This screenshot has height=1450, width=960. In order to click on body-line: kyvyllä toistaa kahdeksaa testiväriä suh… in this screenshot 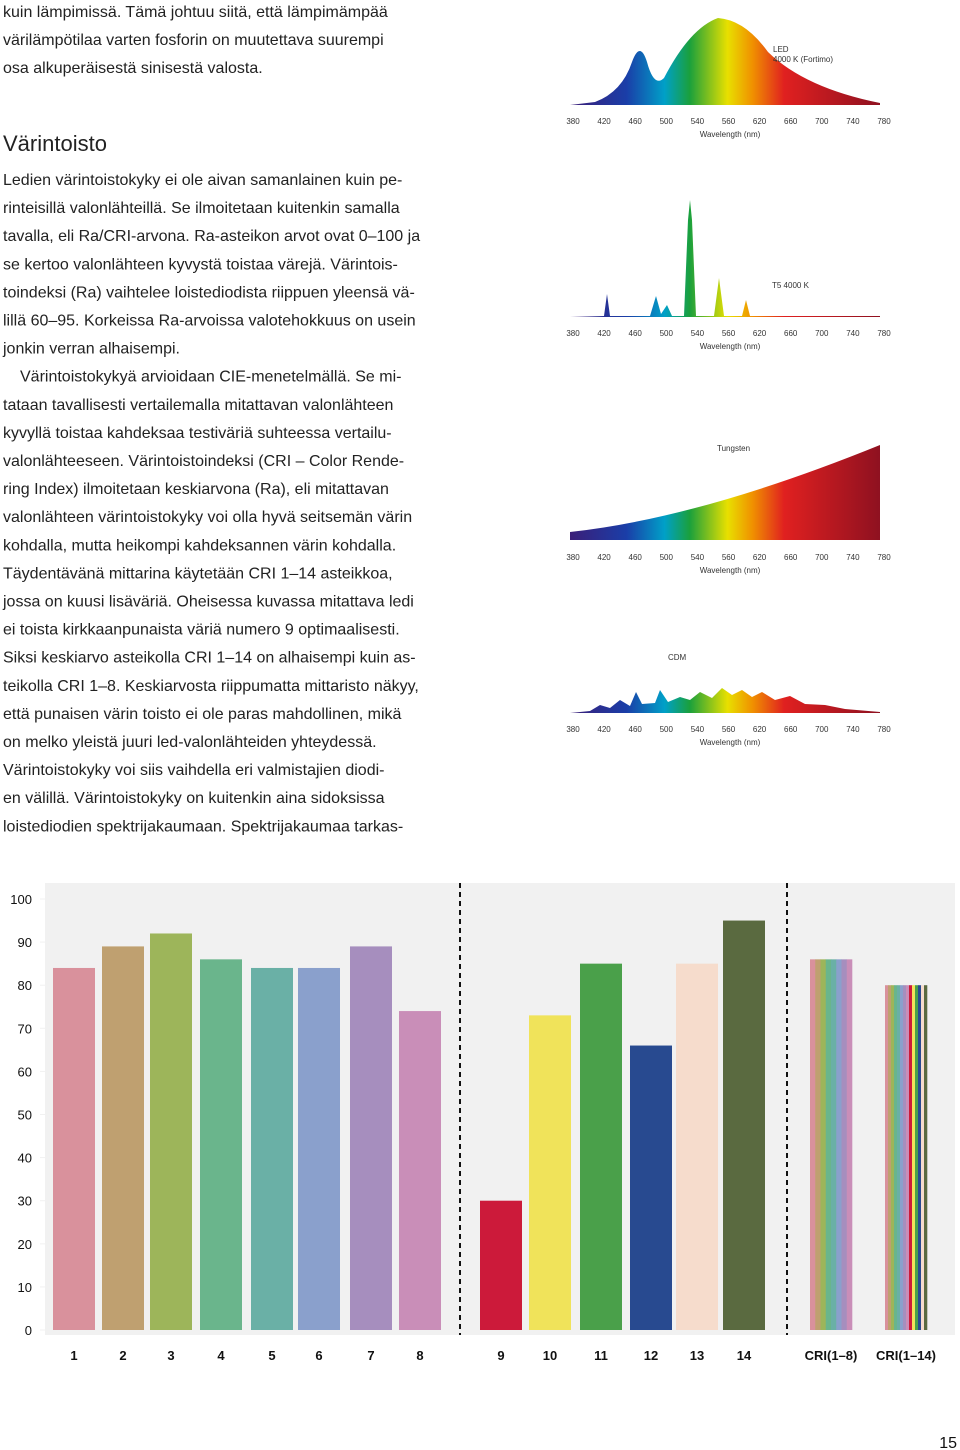, I will do `click(197, 433)`.